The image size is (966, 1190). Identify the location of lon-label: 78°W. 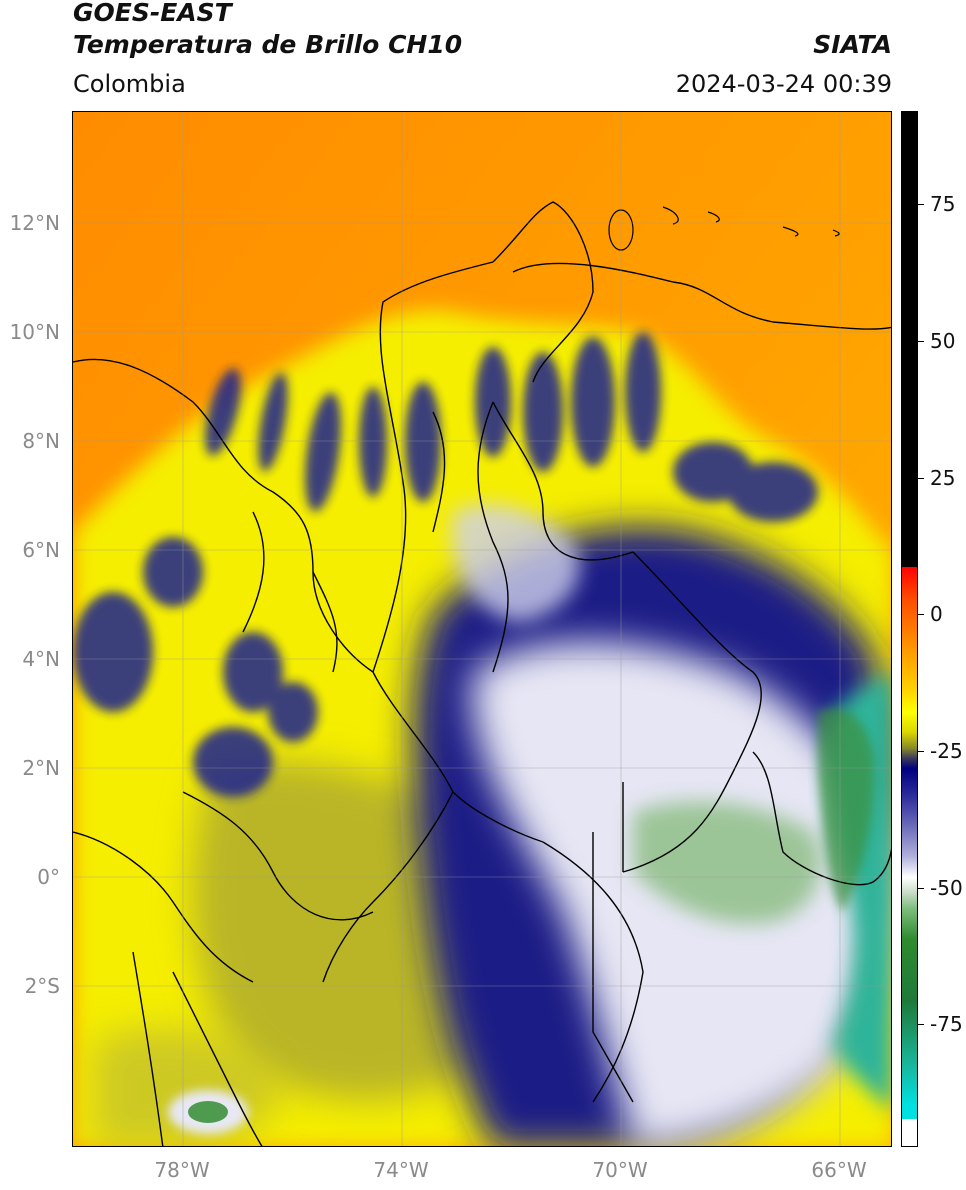
(182, 1170).